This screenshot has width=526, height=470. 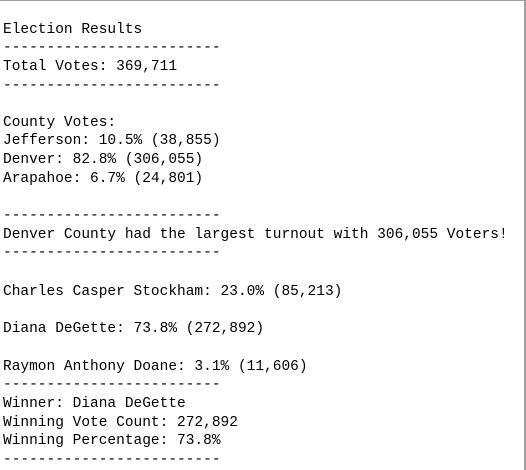 I want to click on title: Election Results, so click(x=73, y=30).